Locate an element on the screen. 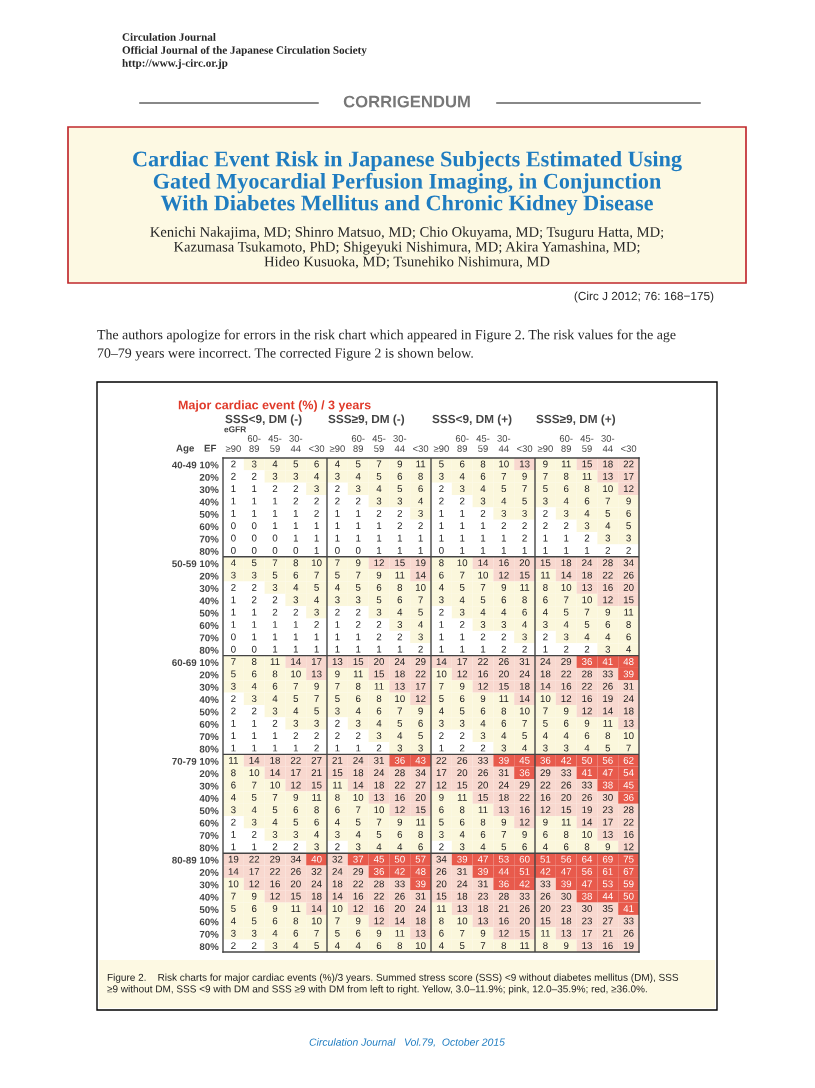  data-label: 57 is located at coordinates (420, 859).